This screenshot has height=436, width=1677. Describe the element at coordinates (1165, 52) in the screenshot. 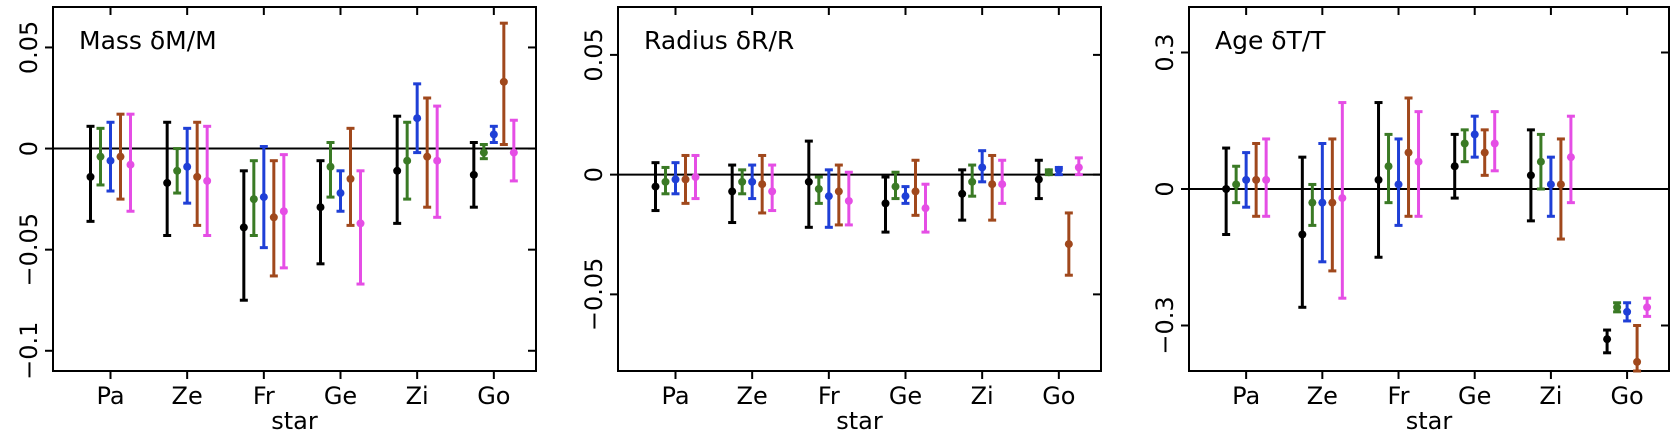

I see `y-tick-label: 0.3` at that location.